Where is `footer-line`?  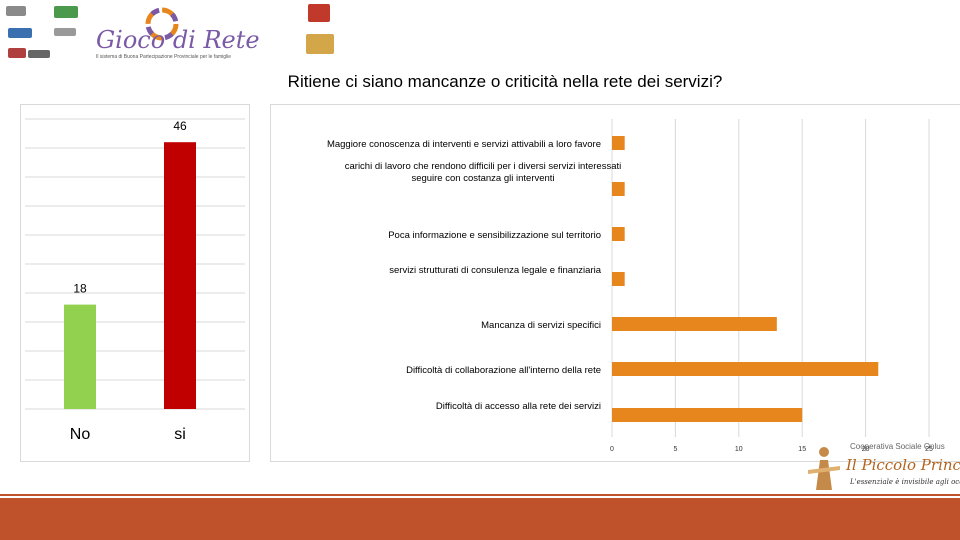
footer-line is located at coordinates (480, 495).